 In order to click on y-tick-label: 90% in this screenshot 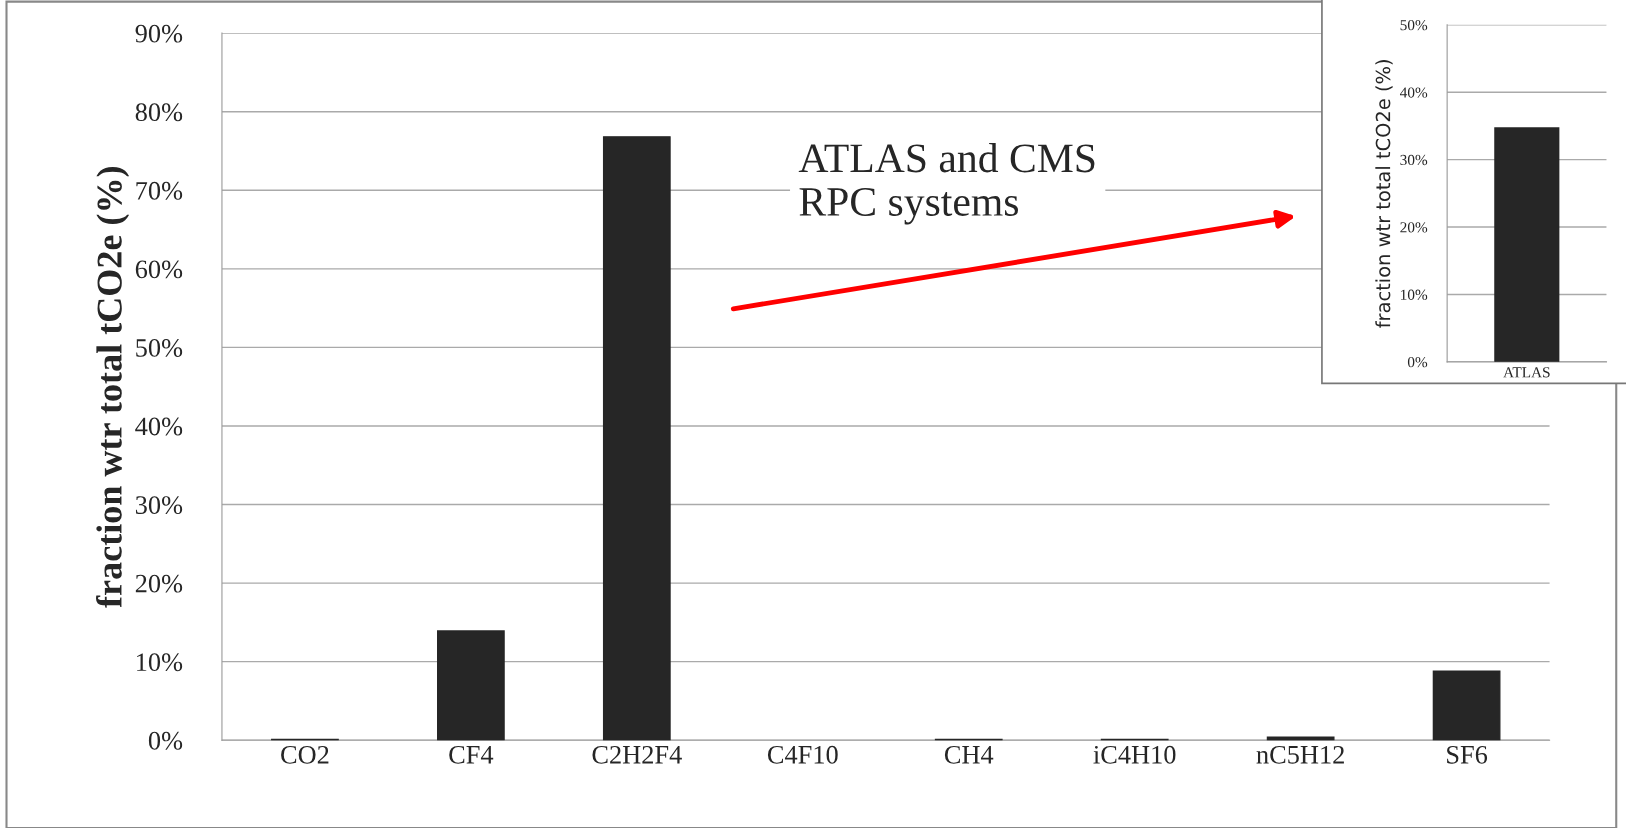, I will do `click(159, 33)`.